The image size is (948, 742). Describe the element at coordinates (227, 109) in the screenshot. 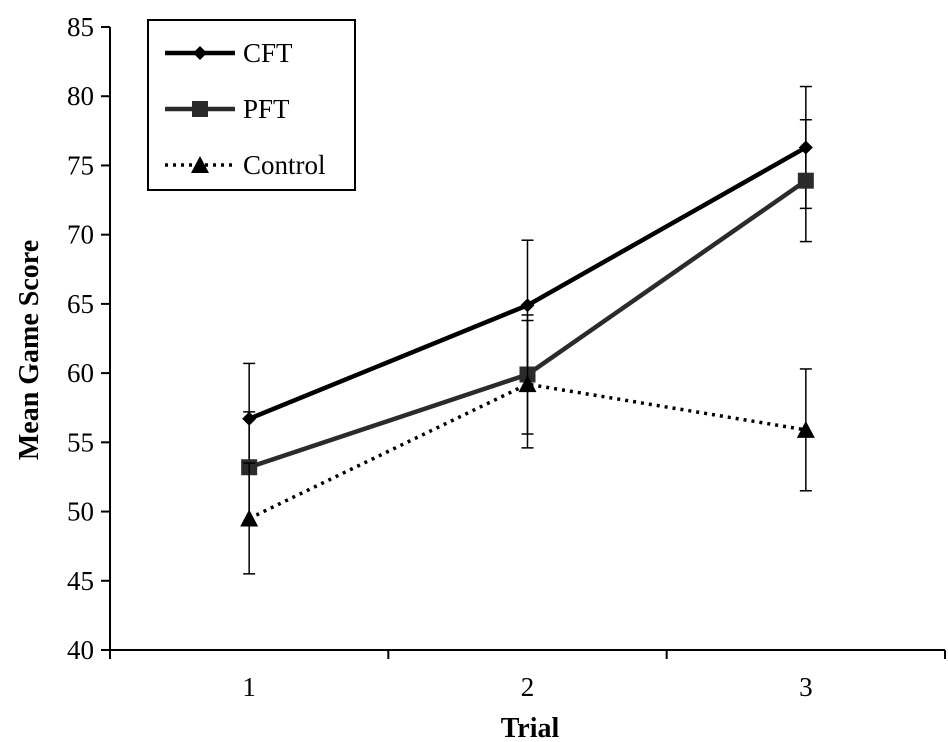

I see `legend-item-pft: PFT` at that location.